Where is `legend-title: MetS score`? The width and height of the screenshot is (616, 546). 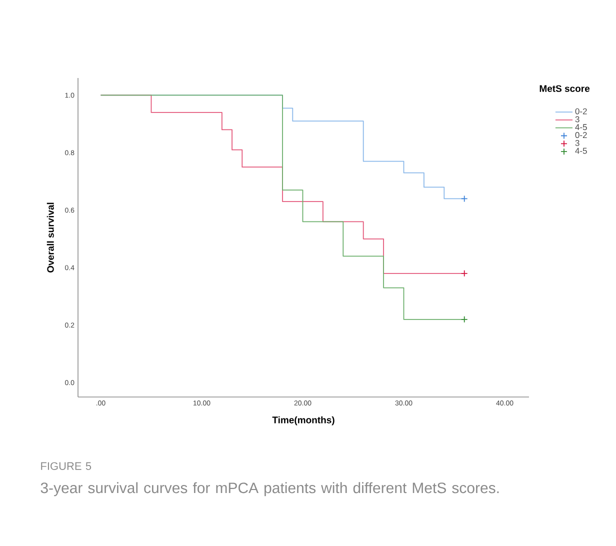 legend-title: MetS score is located at coordinates (565, 88).